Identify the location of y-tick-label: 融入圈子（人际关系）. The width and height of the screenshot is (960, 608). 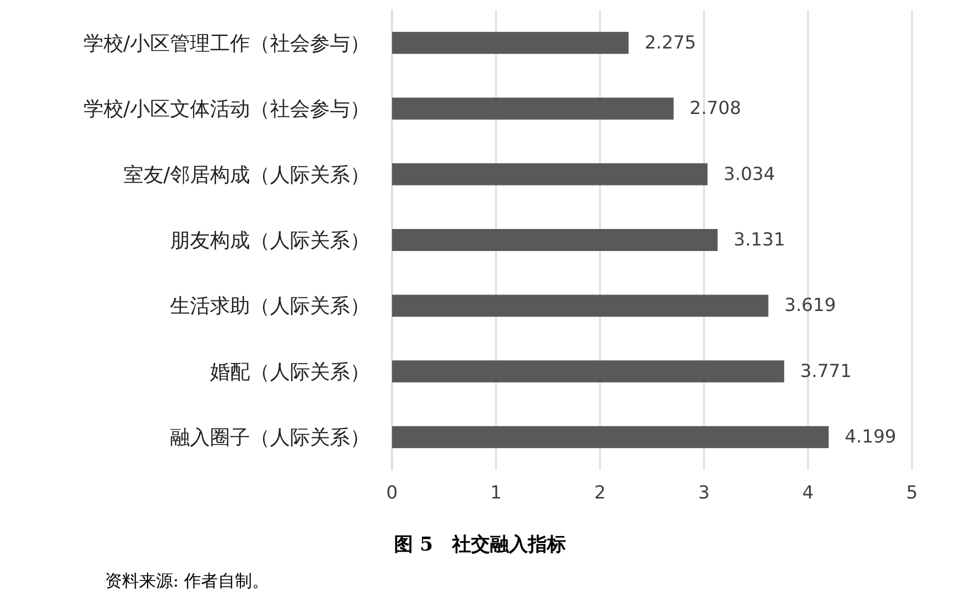
(270, 437).